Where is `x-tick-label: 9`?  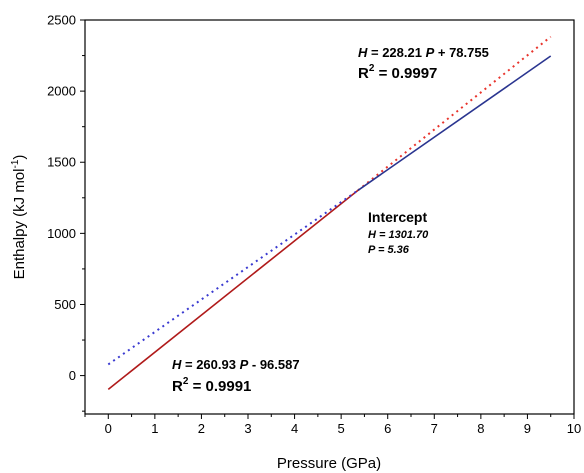
x-tick-label: 9 is located at coordinates (527, 428).